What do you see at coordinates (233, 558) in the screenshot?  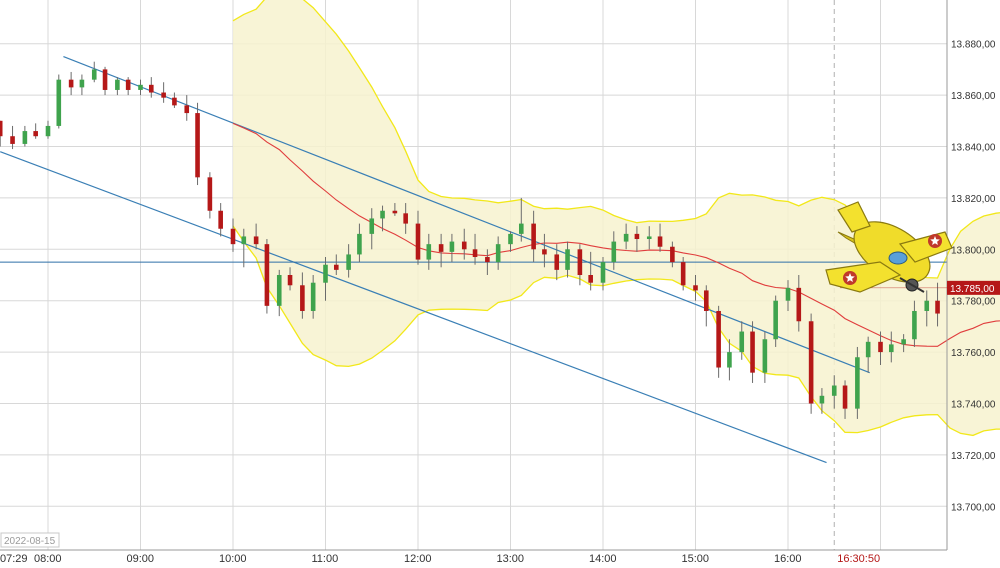 I see `x-tick-label: 10:00` at bounding box center [233, 558].